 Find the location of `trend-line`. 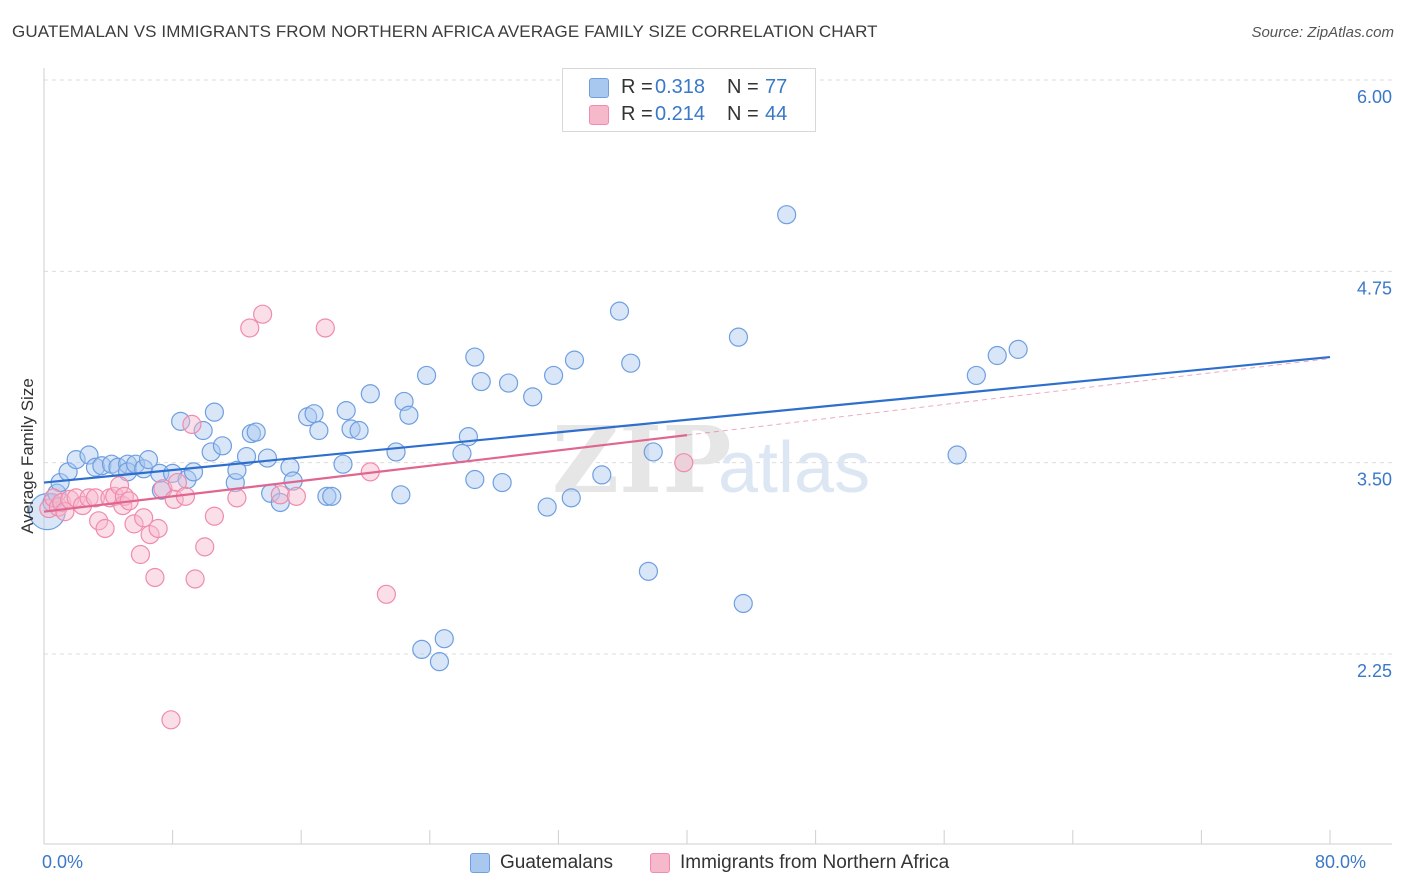

trend-line is located at coordinates (365, 473).